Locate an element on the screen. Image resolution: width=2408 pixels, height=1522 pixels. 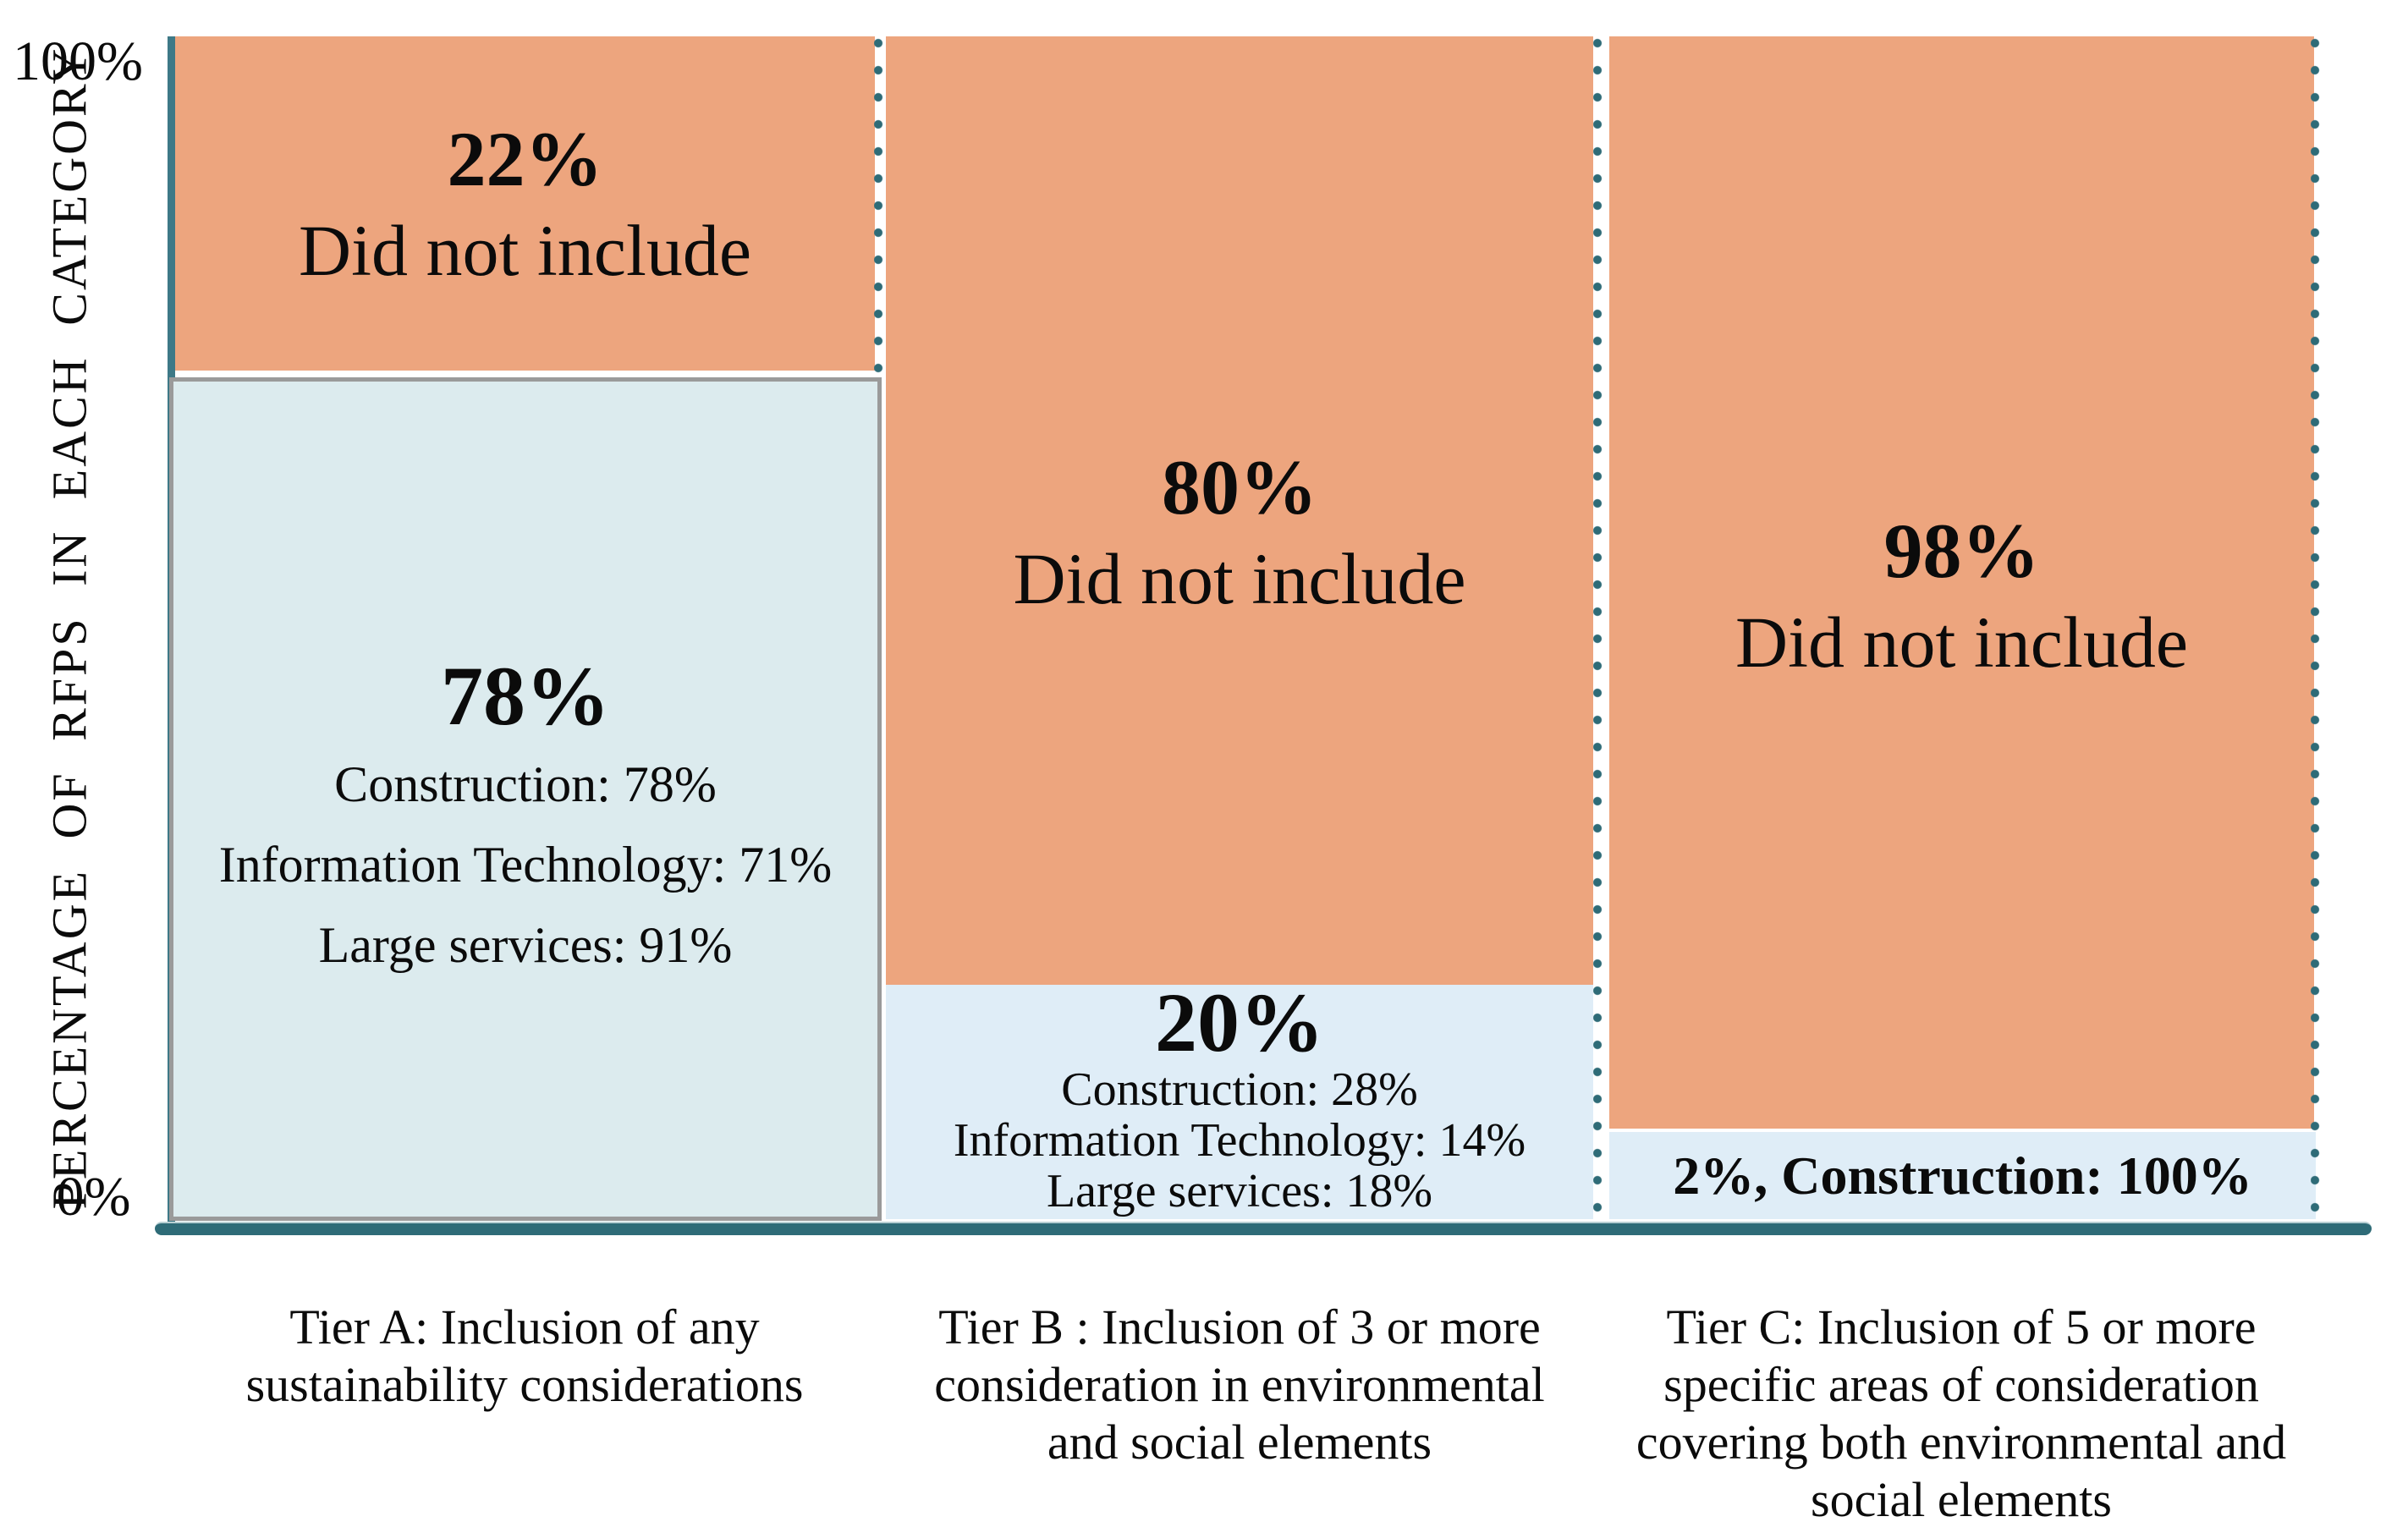
tier-b-axis-label-line1: Tier B : Inclusion of 3 or more is located at coordinates (1239, 1326).